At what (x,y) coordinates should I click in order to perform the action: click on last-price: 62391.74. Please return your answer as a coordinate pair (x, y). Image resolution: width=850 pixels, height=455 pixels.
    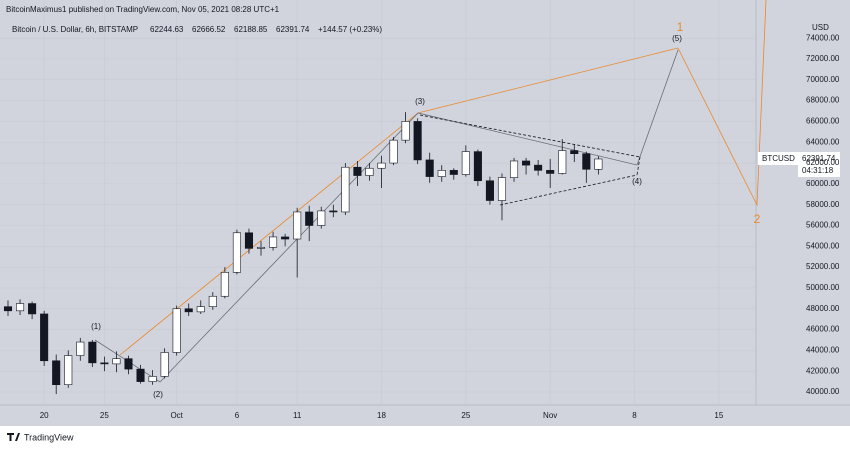
    Looking at the image, I should click on (819, 158).